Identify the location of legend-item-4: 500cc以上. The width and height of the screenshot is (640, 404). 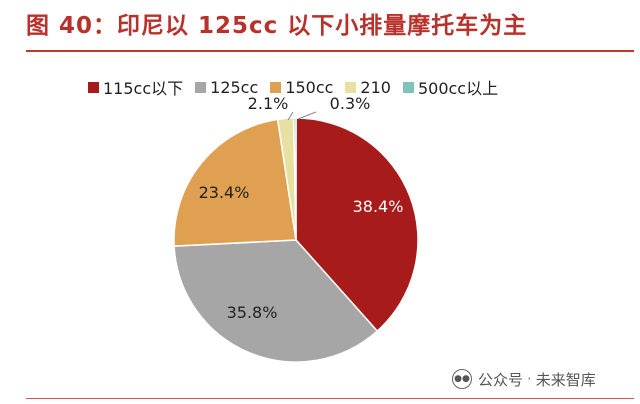
(450, 87).